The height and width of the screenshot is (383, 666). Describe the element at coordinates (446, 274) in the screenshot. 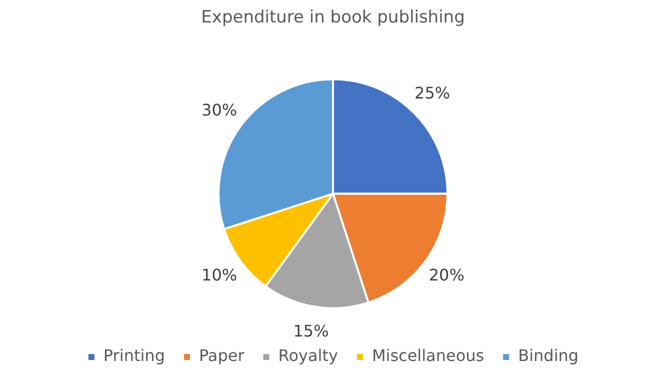

I see `data-label: 20%` at that location.